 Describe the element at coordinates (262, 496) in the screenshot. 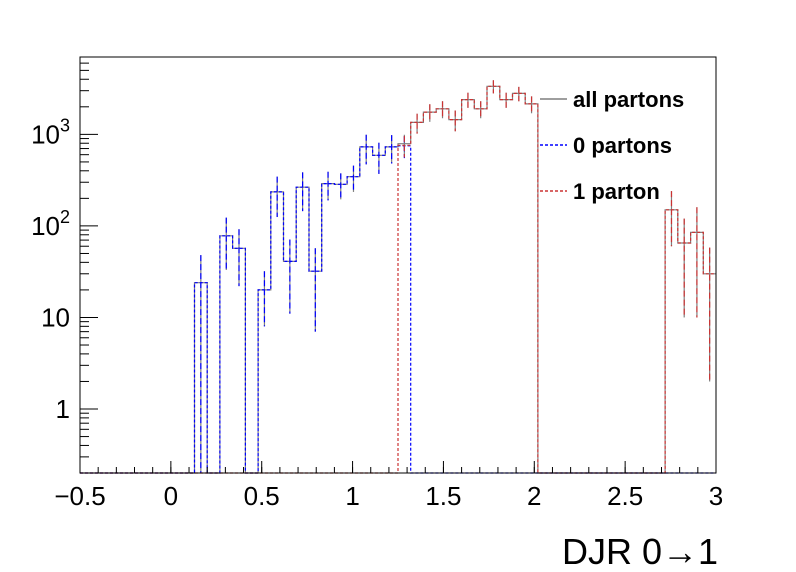

I see `x-tick-label: 0.5` at that location.